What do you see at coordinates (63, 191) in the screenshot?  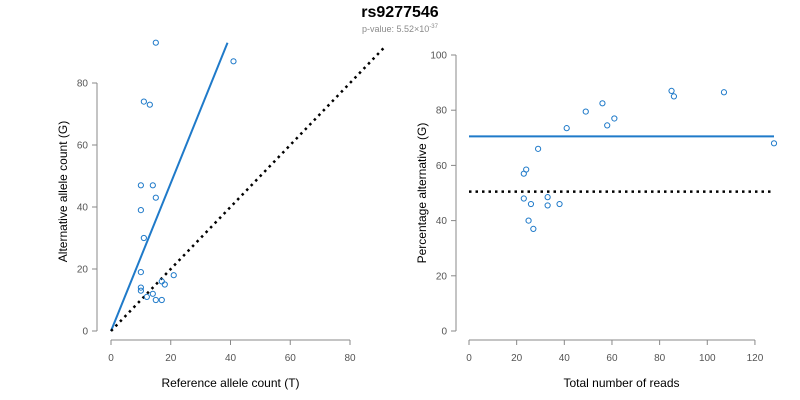 I see `left-y-axis-title: Alternative allele count (G)` at bounding box center [63, 191].